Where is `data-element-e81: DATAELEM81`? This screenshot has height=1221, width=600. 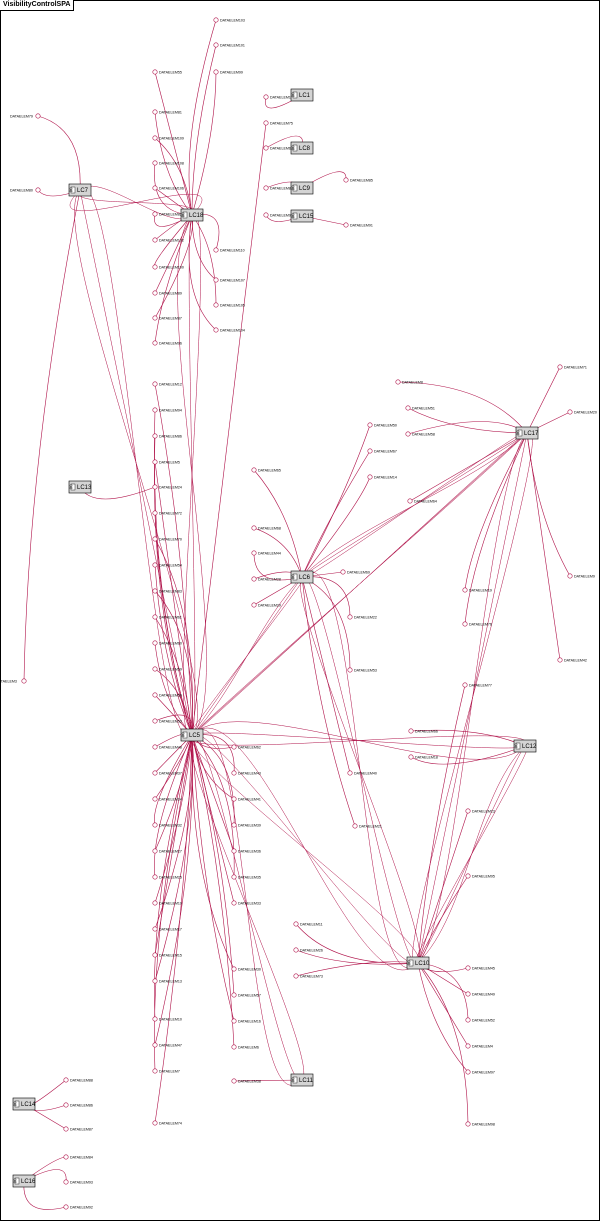
data-element-e81: DATAELEM81 is located at coordinates (167, 112).